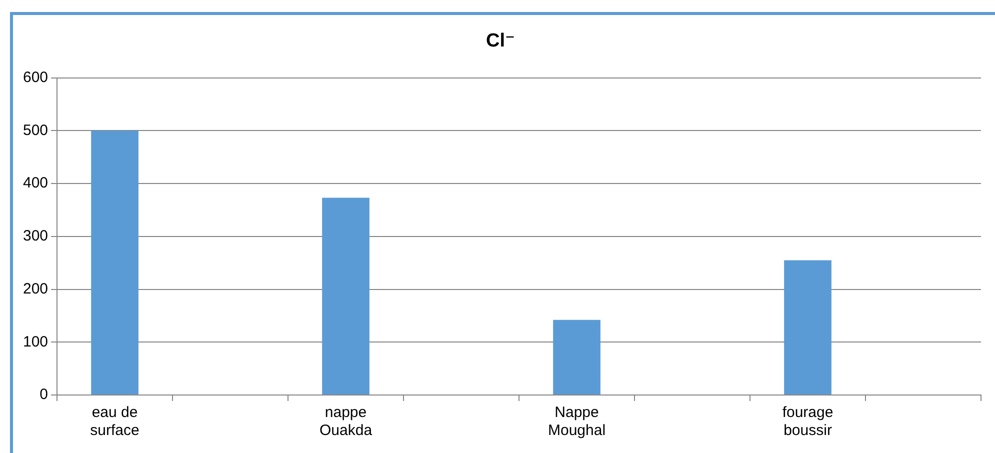  What do you see at coordinates (35, 77) in the screenshot?
I see `y-tick-label: 600` at bounding box center [35, 77].